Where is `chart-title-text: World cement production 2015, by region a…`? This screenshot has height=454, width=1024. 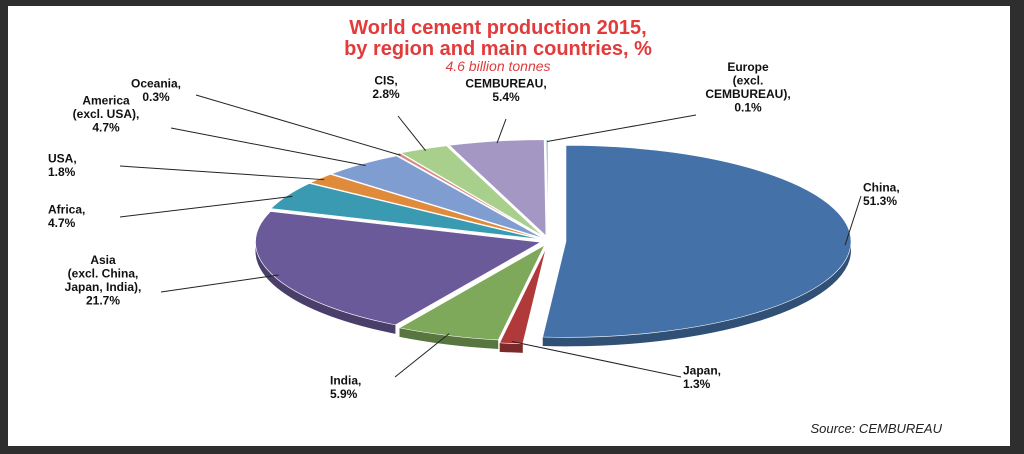
chart-title-text: World cement production 2015, by region a… is located at coordinates (498, 38).